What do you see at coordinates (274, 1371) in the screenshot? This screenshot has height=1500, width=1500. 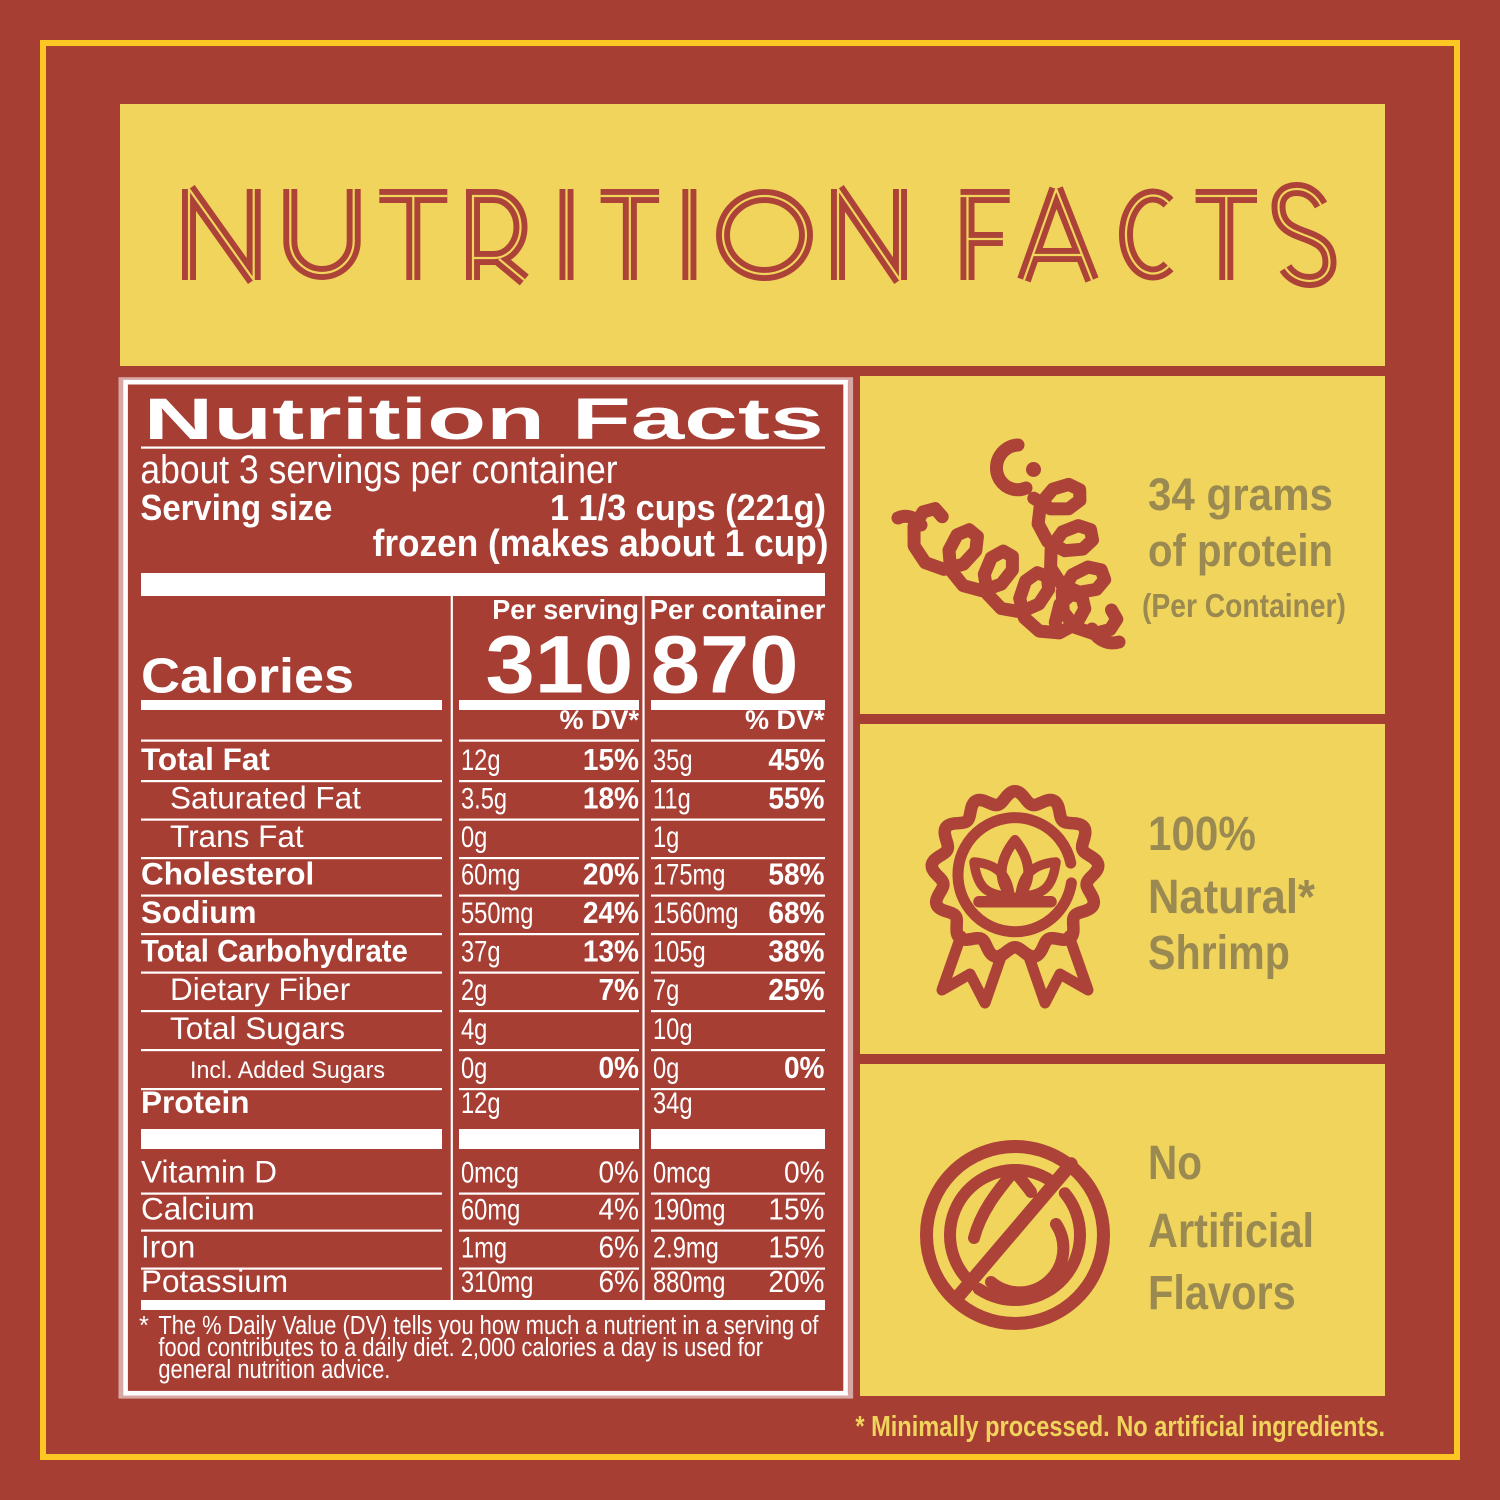 I see `svg-text: general nutrition advice.` at bounding box center [274, 1371].